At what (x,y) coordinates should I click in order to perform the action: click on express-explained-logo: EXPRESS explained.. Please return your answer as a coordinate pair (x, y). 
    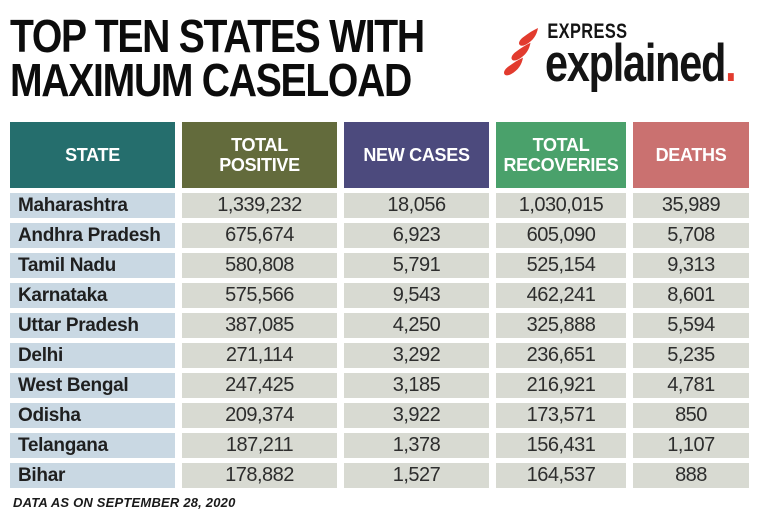
    Looking at the image, I should click on (631, 55).